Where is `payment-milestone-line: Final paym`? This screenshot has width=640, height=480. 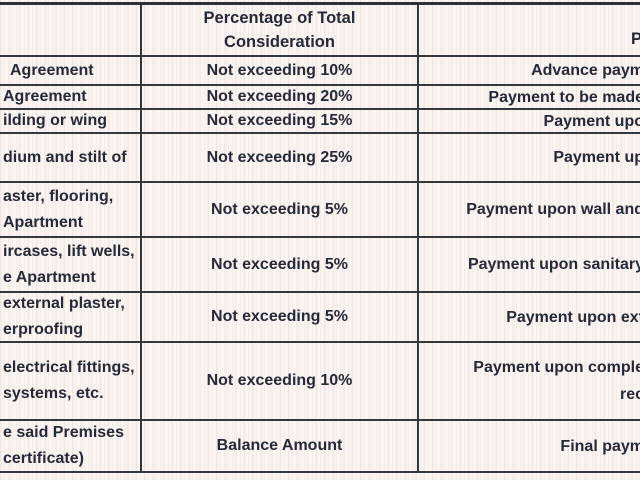 payment-milestone-line: Final paym is located at coordinates (600, 446).